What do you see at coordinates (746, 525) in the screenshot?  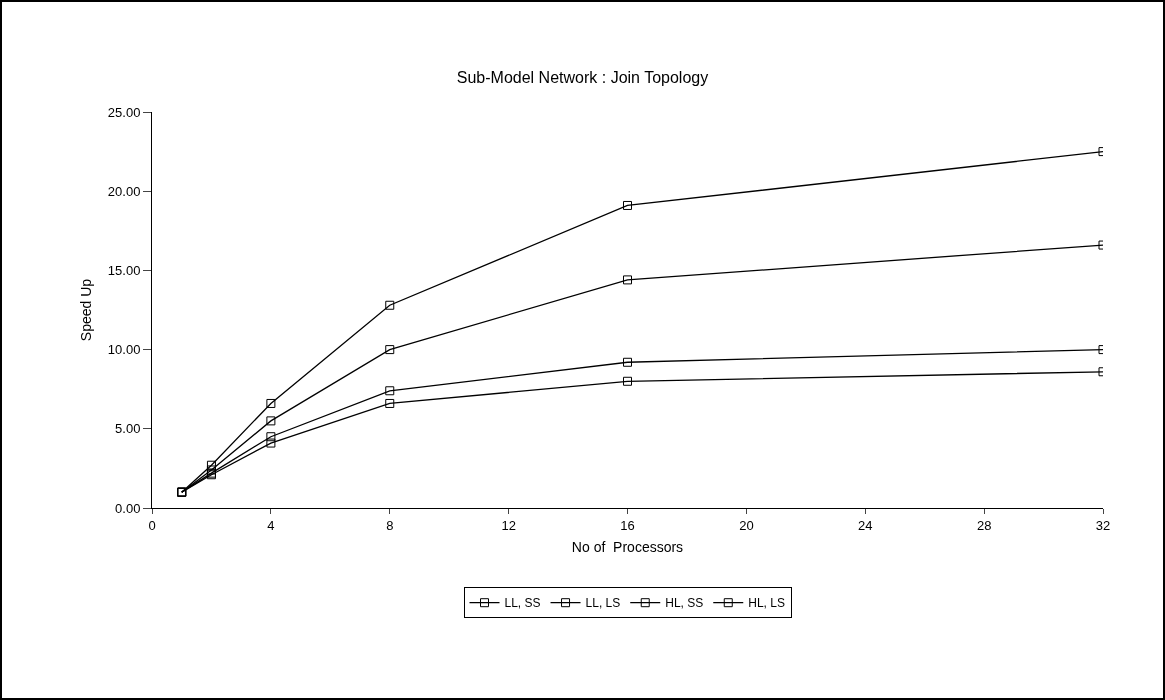 I see `x-tick-label: 20` at bounding box center [746, 525].